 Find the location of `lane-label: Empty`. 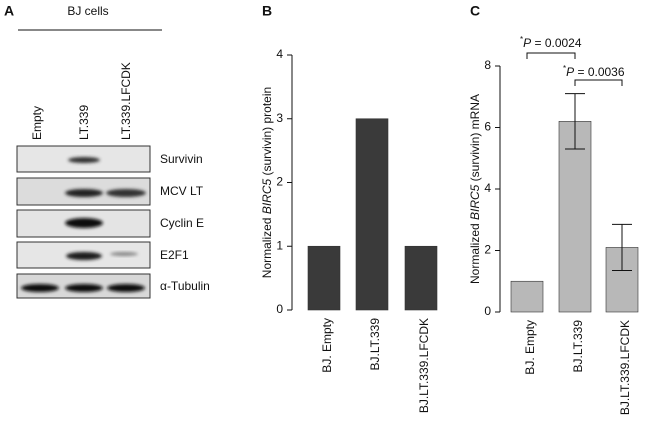

lane-label: Empty is located at coordinates (37, 123).